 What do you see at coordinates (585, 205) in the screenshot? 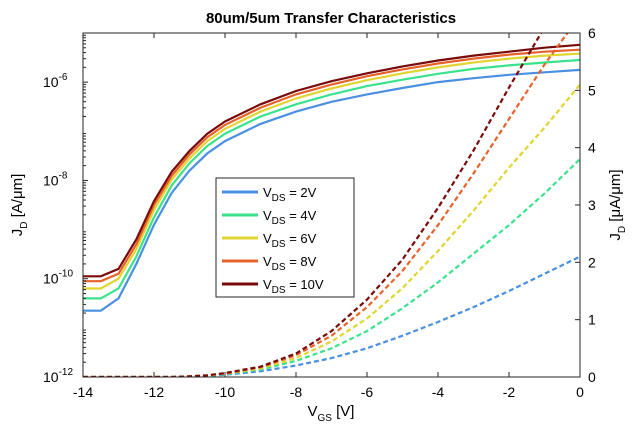
I see `y-right-axis-ticks: 0 1 2 3 4 5 6` at bounding box center [585, 205].